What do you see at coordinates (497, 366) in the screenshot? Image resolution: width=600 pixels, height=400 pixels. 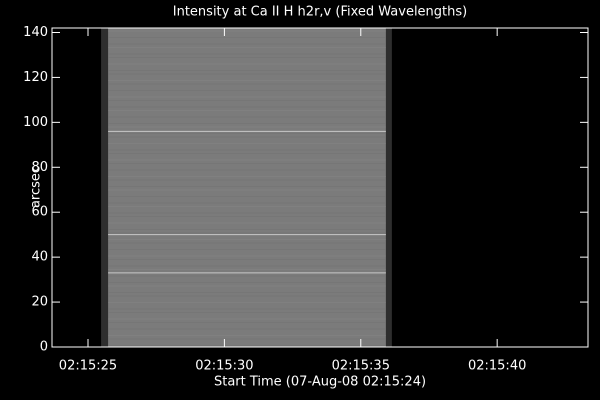 I see `x-tick-label: 02:15:40` at bounding box center [497, 366].